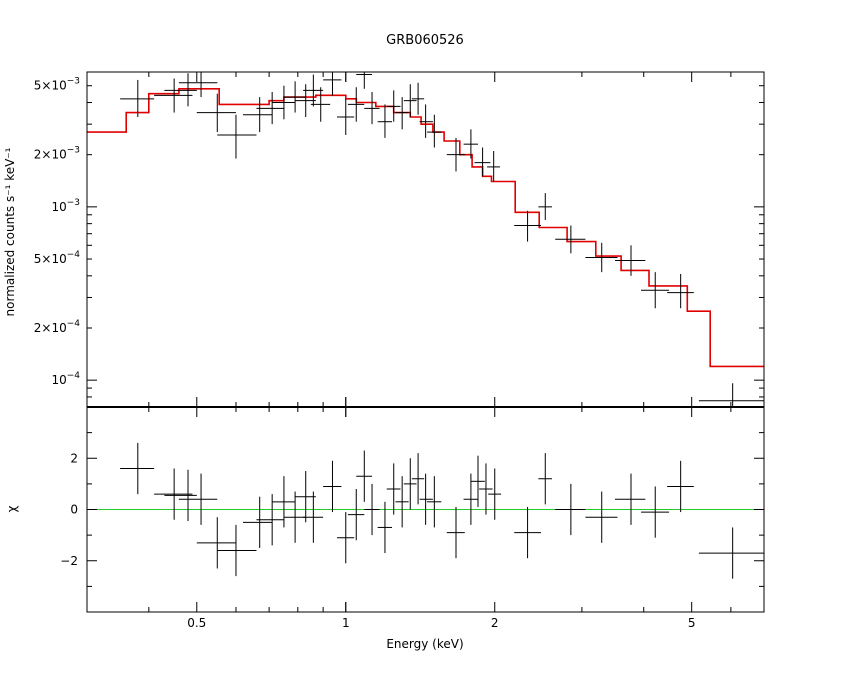  What do you see at coordinates (424, 644) in the screenshot?
I see `energy-axis-label: Energy (keV)` at bounding box center [424, 644].